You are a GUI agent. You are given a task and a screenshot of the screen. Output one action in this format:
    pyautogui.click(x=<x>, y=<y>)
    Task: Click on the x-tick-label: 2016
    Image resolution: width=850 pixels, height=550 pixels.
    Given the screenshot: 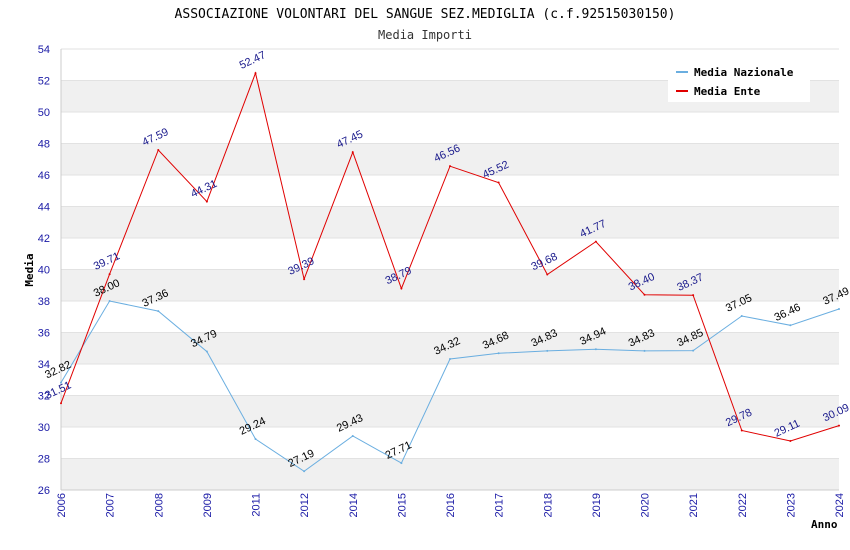 What is the action you would take?
    pyautogui.click(x=451, y=505)
    